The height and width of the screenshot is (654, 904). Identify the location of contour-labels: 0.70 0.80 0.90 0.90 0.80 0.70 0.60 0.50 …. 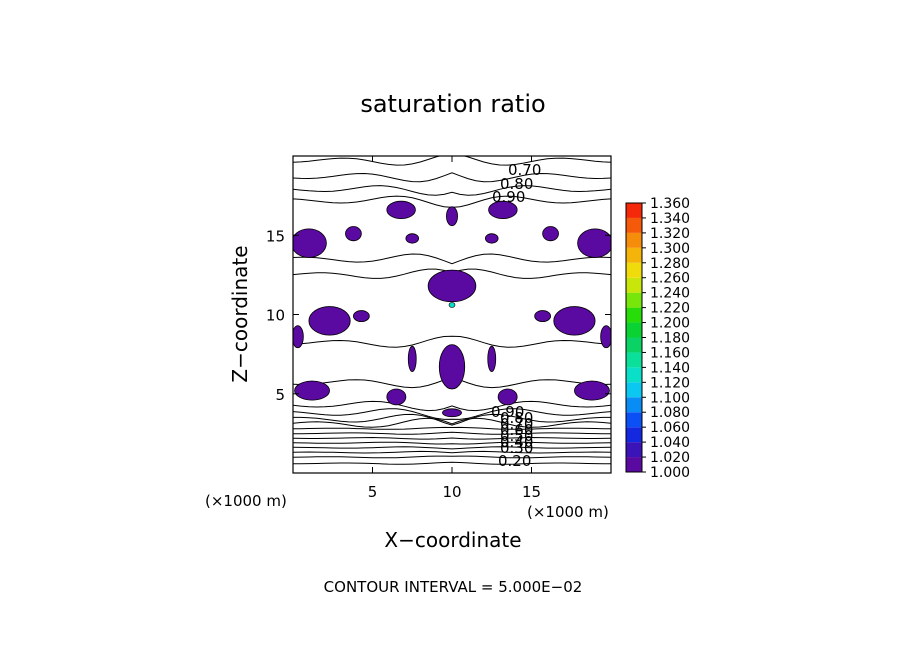
(516, 315).